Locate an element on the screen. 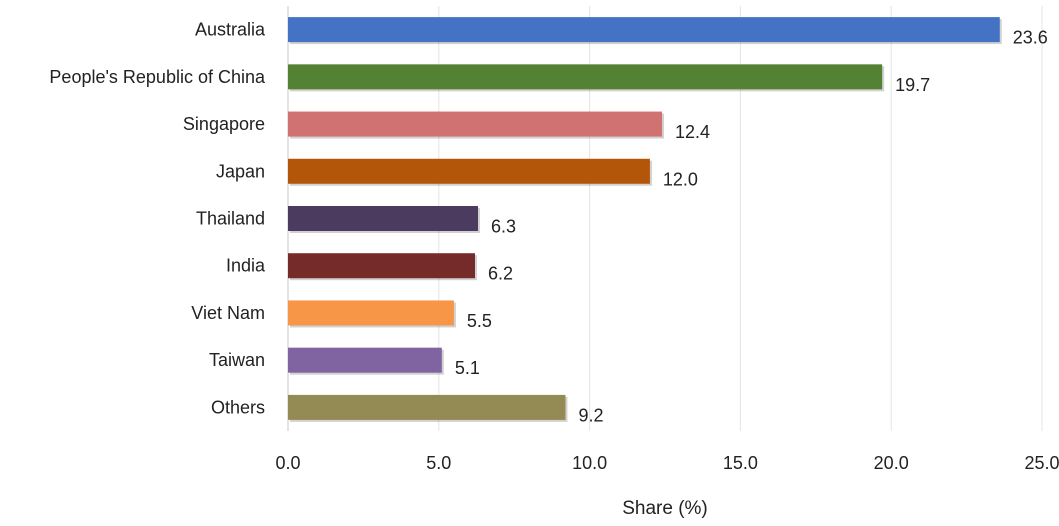  bar-people-s-republic-of-china is located at coordinates (585, 77).